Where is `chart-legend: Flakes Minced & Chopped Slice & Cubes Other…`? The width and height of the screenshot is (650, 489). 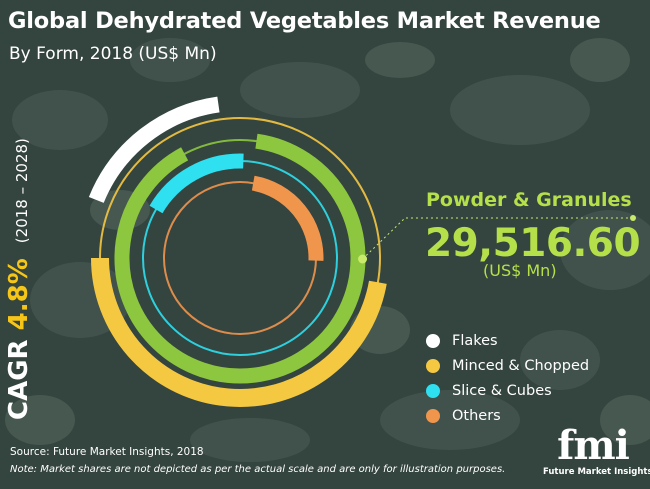 chart-legend: Flakes Minced & Chopped Slice & Cubes Other… is located at coordinates (507, 378).